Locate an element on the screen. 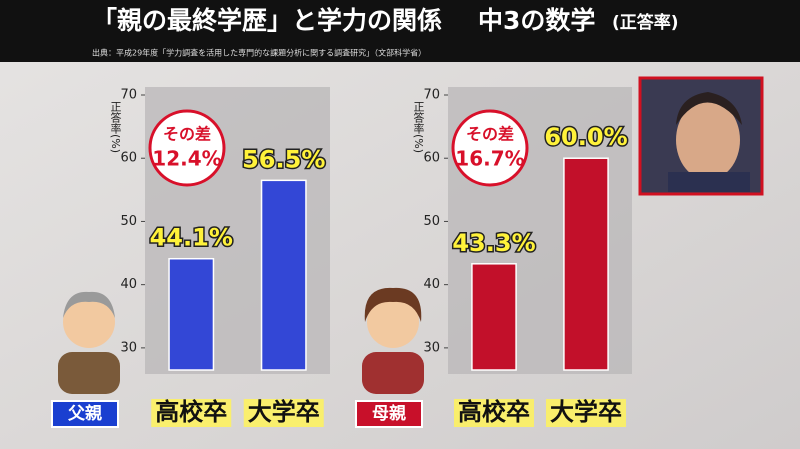  presenter-suit is located at coordinates (709, 182).